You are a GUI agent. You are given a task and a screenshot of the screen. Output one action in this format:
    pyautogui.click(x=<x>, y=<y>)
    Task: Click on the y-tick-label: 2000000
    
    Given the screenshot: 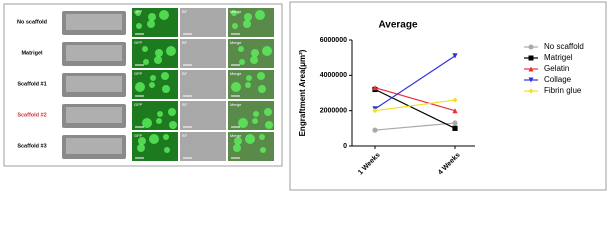 What is the action you would take?
    pyautogui.click(x=333, y=111)
    